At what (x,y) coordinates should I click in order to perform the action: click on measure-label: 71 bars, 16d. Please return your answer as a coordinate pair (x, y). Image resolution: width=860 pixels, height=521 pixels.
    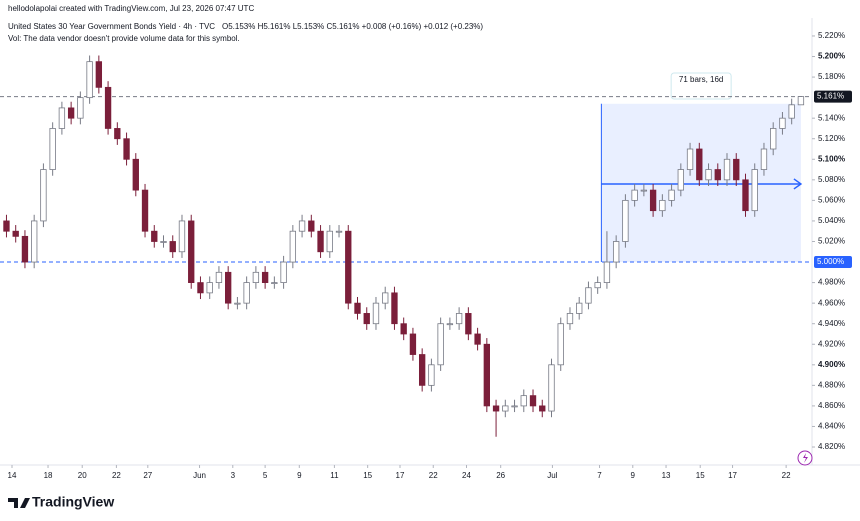
    Looking at the image, I should click on (701, 79).